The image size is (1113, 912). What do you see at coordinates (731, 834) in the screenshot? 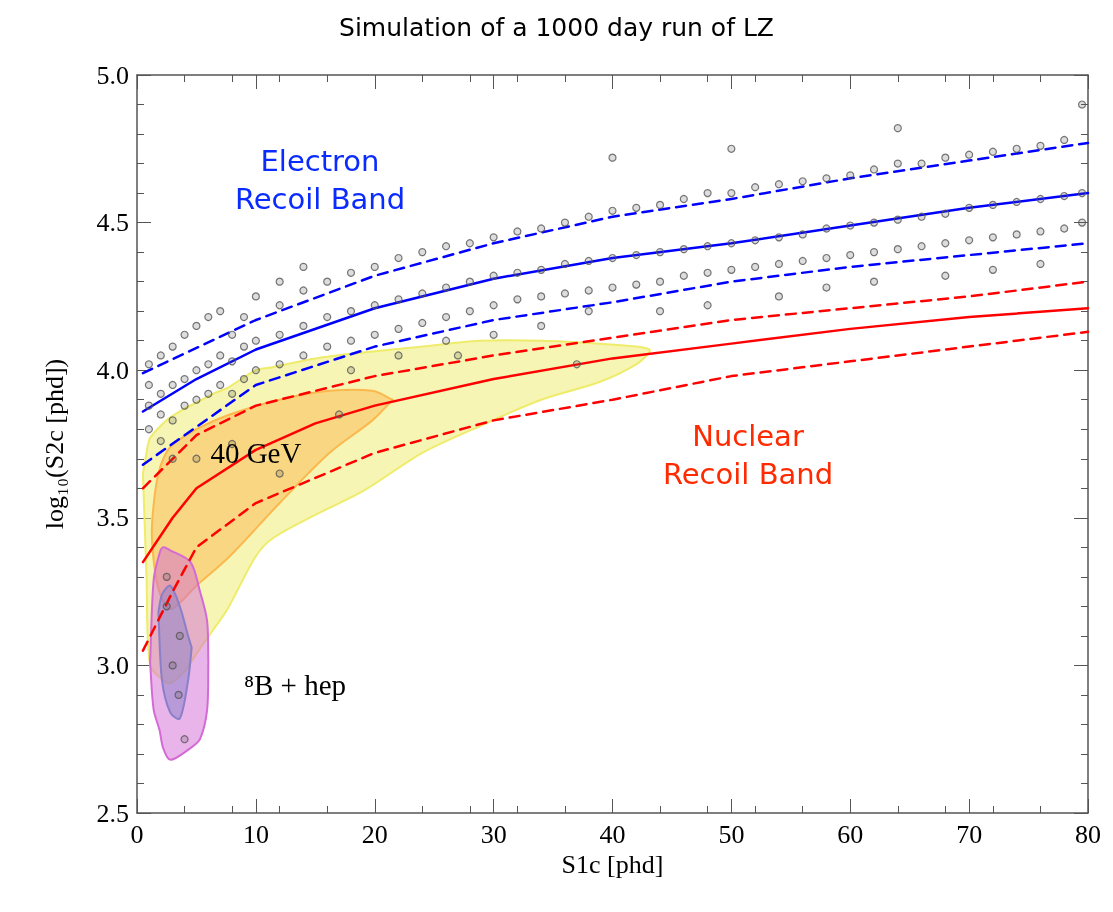
I see `x-tick-label: 50` at bounding box center [731, 834].